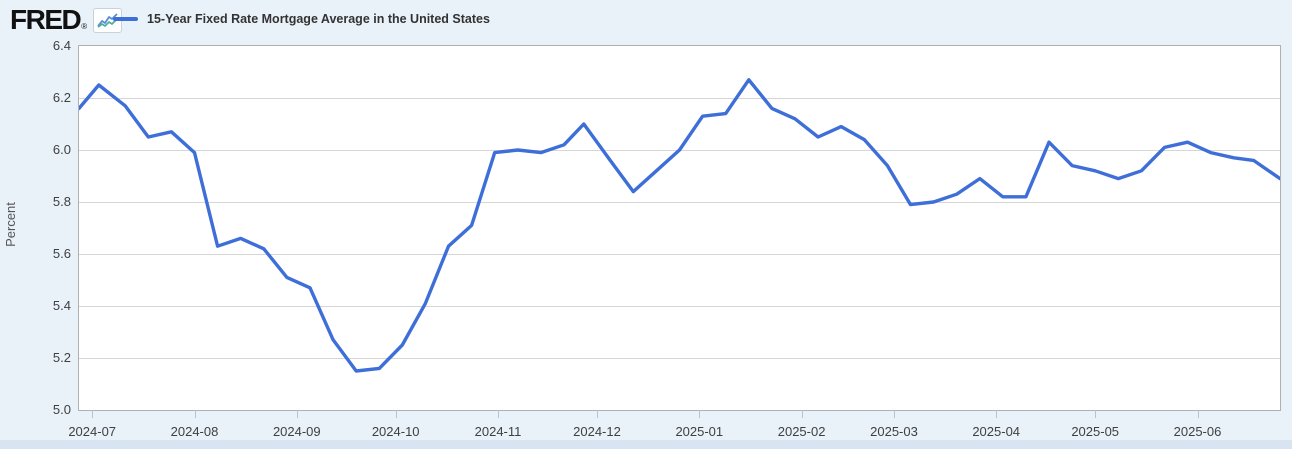 The image size is (1292, 449). I want to click on y-axis-title: Percent, so click(10, 224).